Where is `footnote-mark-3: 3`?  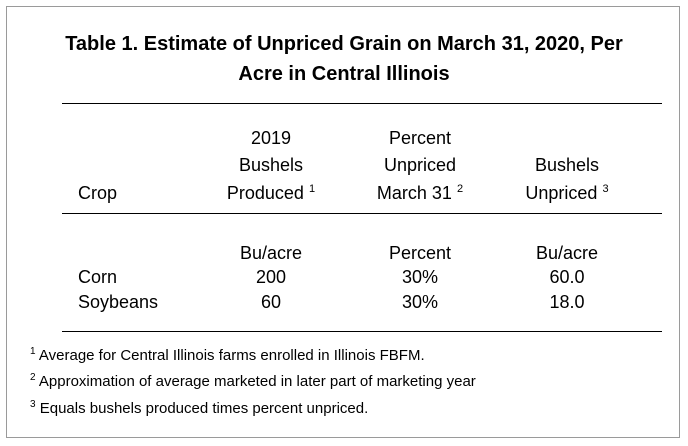
footnote-mark-3: 3 is located at coordinates (33, 404).